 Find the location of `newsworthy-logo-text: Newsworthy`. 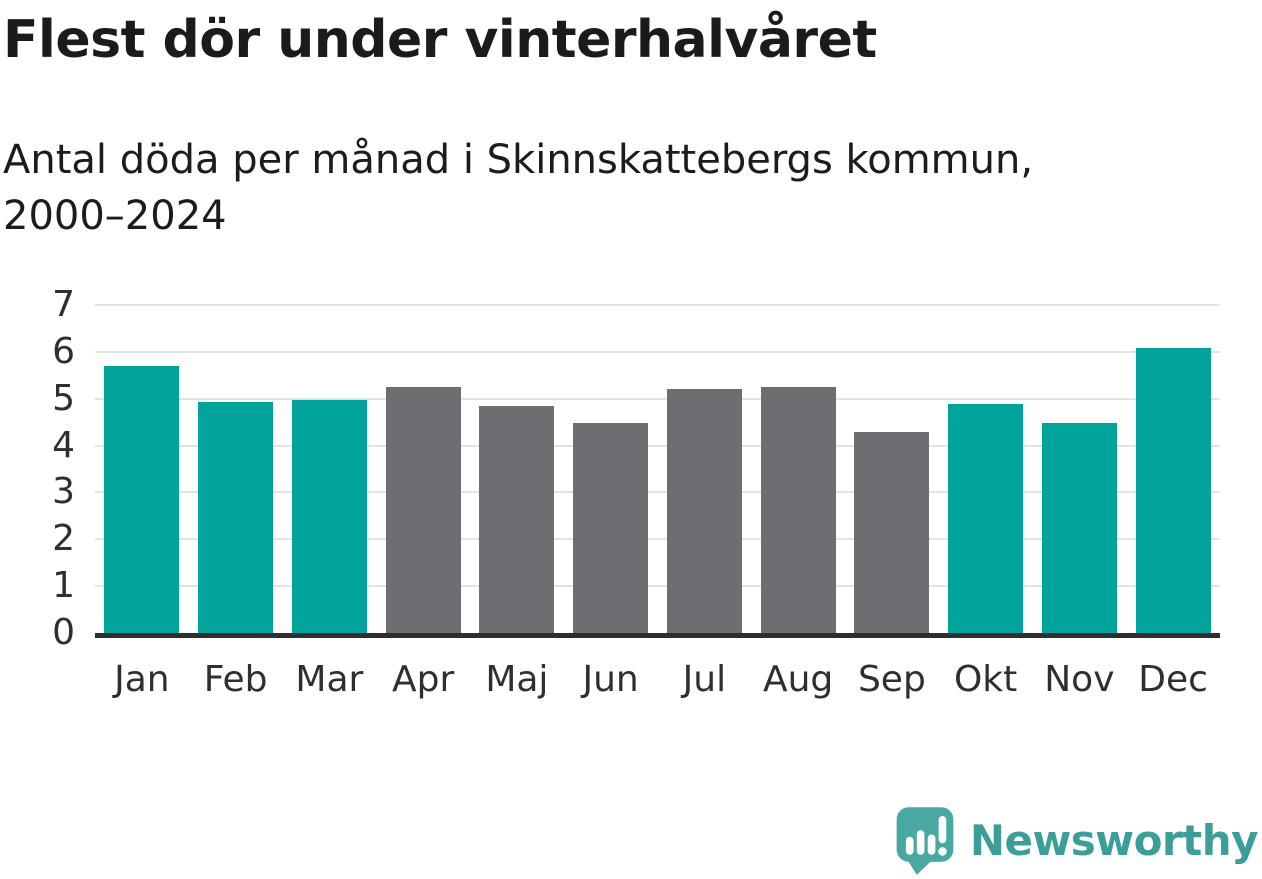

newsworthy-logo-text: Newsworthy is located at coordinates (1114, 840).